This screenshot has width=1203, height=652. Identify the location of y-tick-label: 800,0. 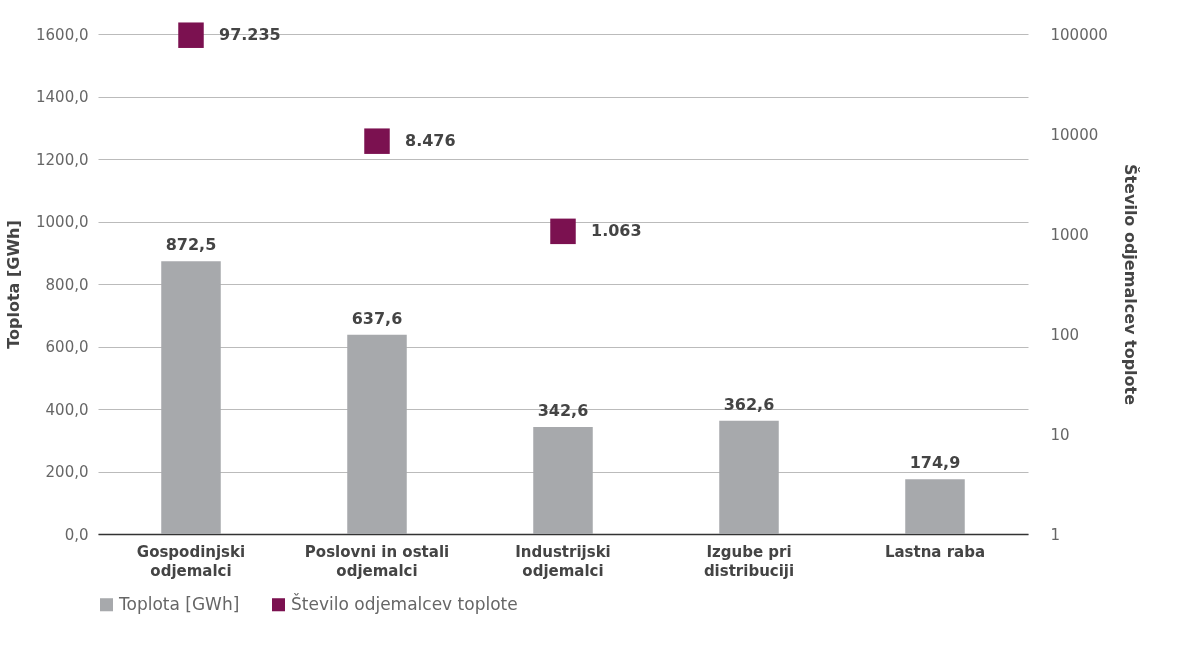
(67, 284).